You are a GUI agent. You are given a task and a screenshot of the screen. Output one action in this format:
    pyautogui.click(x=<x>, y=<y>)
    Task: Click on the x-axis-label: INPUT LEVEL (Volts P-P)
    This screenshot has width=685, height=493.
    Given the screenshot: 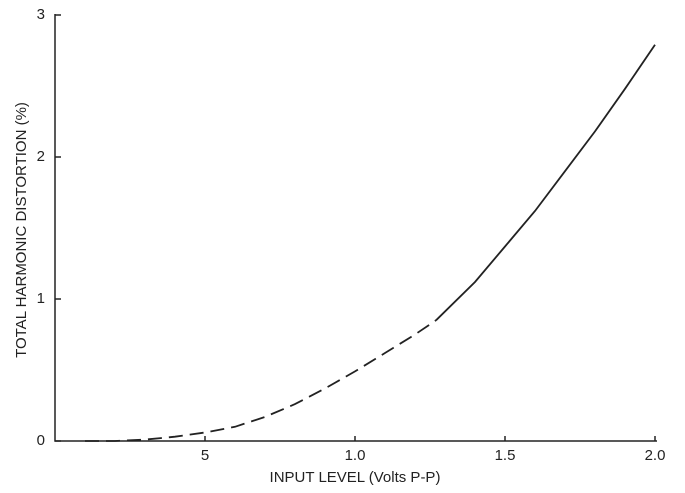 What is the action you would take?
    pyautogui.click(x=355, y=477)
    